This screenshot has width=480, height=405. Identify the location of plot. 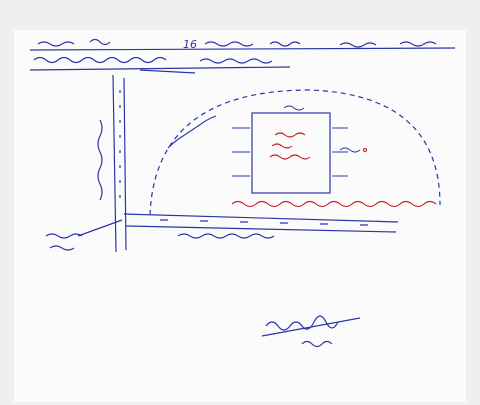
(291, 153).